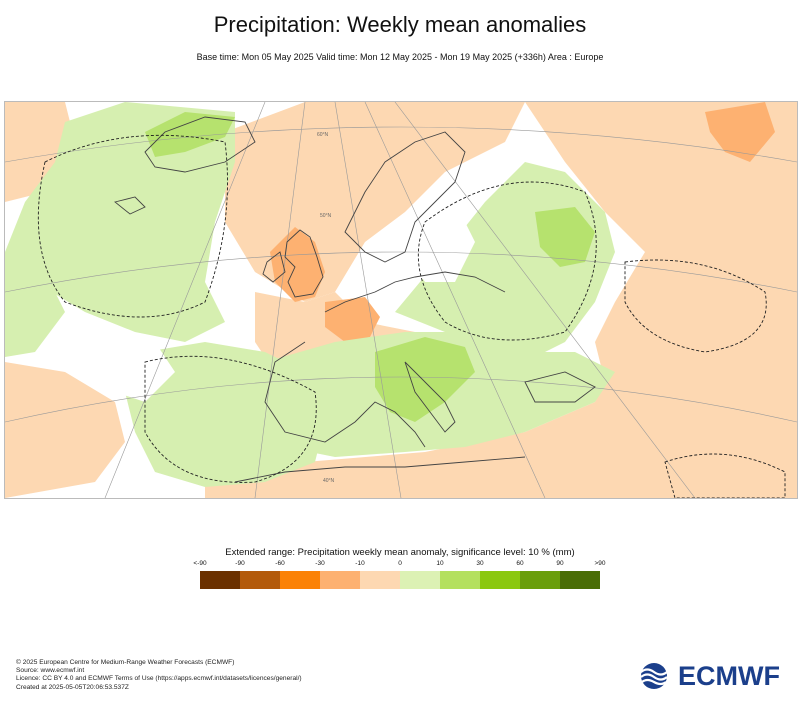 The image size is (800, 720). What do you see at coordinates (560, 563) in the screenshot?
I see `legend-tick: 90` at bounding box center [560, 563].